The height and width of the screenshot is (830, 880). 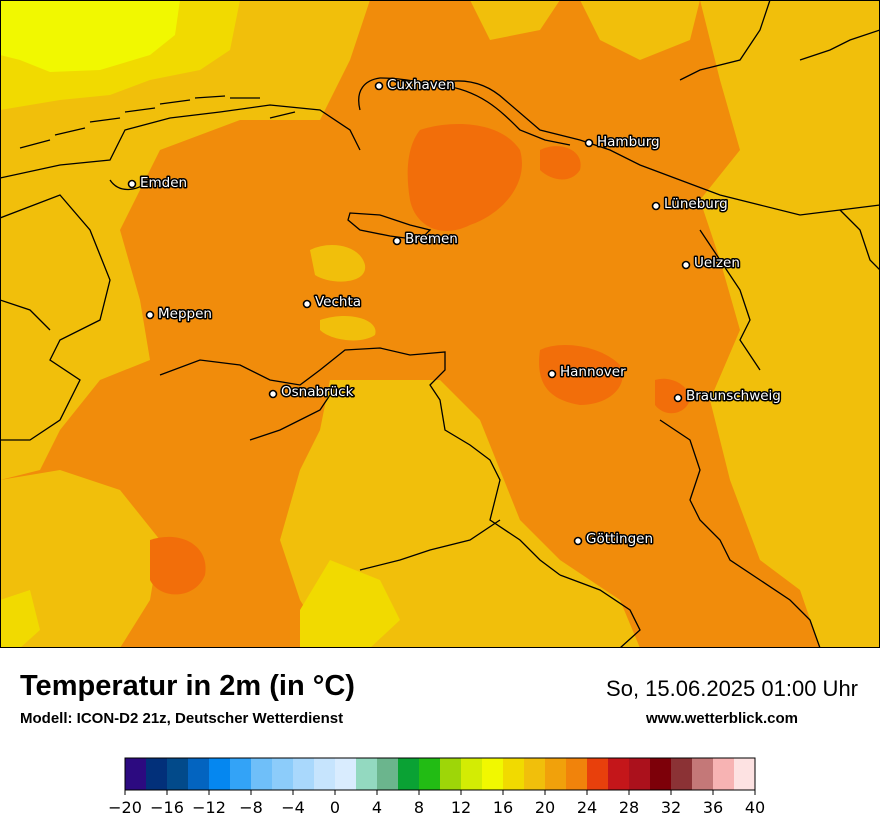 What do you see at coordinates (436, 803) in the screenshot?
I see `colorbar-ticks: −20 −16 −12 −8 −4 0 4 8 12 16 20 24 28 32 36 40` at bounding box center [436, 803].